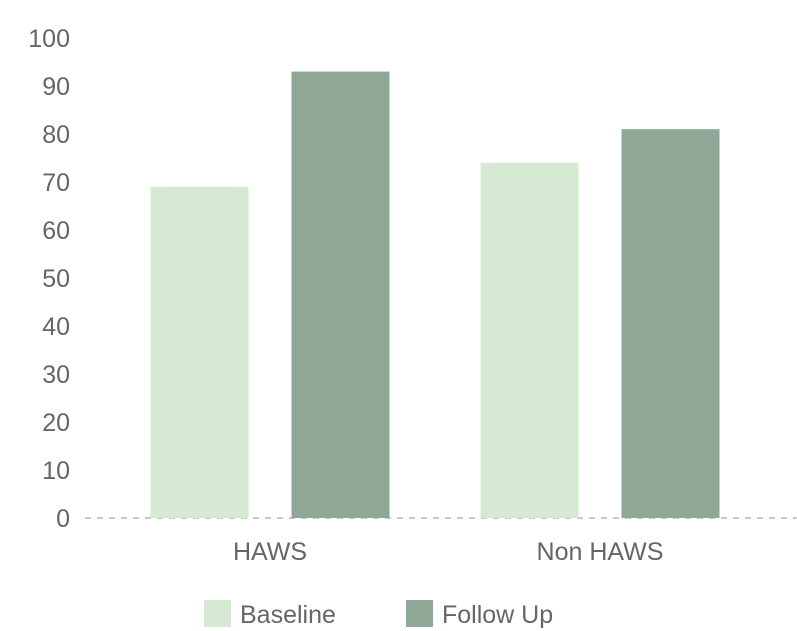  Describe the element at coordinates (497, 615) in the screenshot. I see `legend-label: Follow Up` at that location.